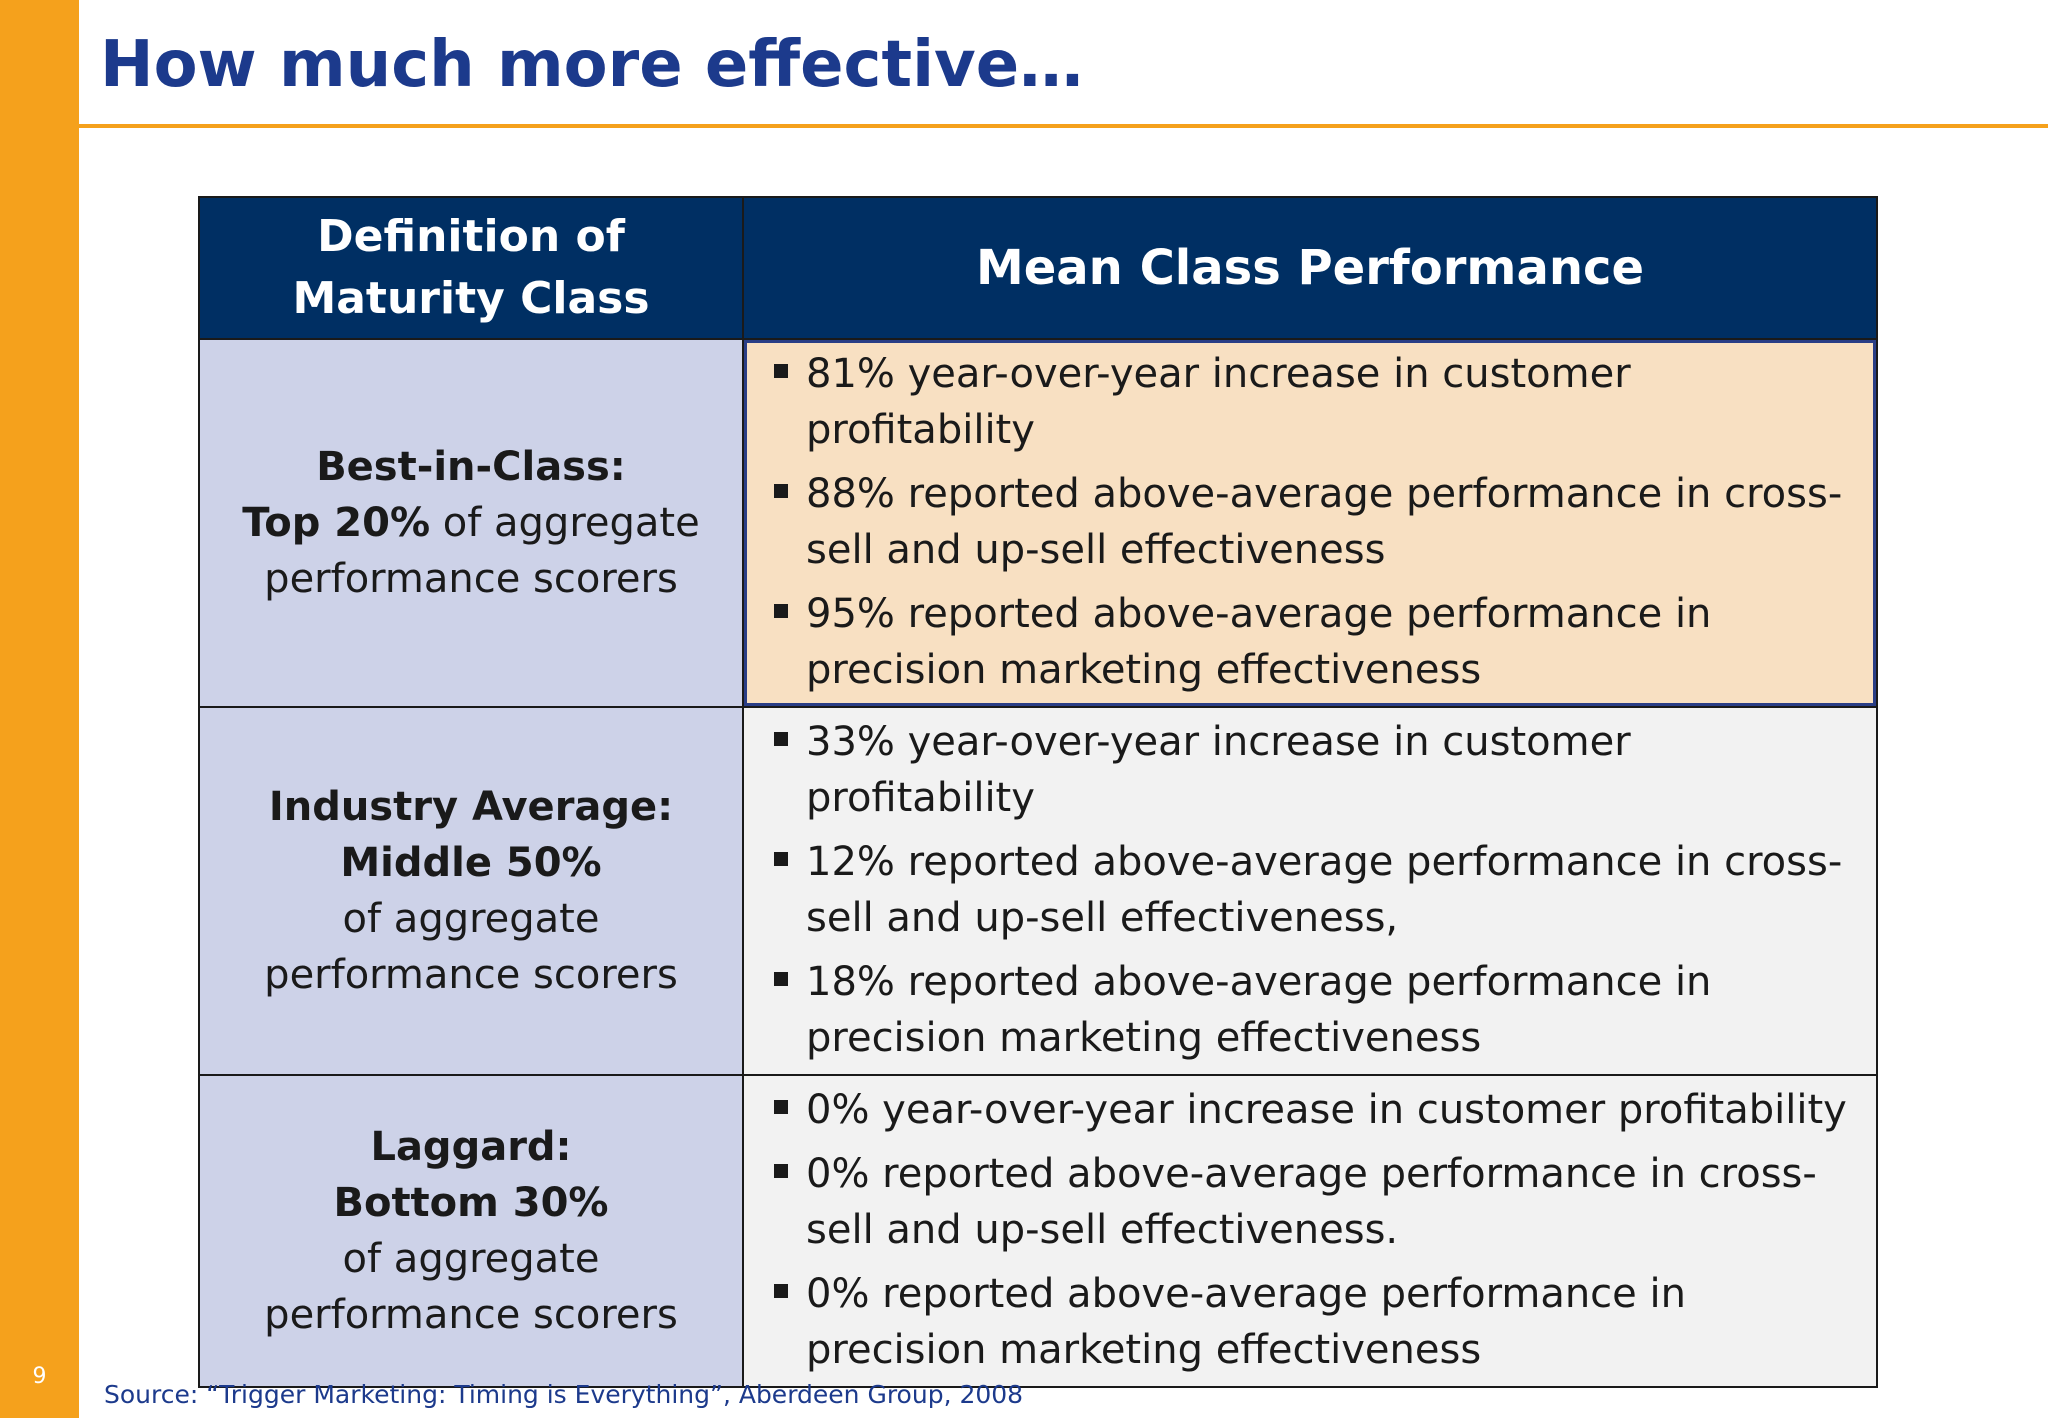 The width and height of the screenshot is (2048, 1418). What do you see at coordinates (471, 268) in the screenshot?
I see `header-definition: Definition of Maturity Class` at bounding box center [471, 268].